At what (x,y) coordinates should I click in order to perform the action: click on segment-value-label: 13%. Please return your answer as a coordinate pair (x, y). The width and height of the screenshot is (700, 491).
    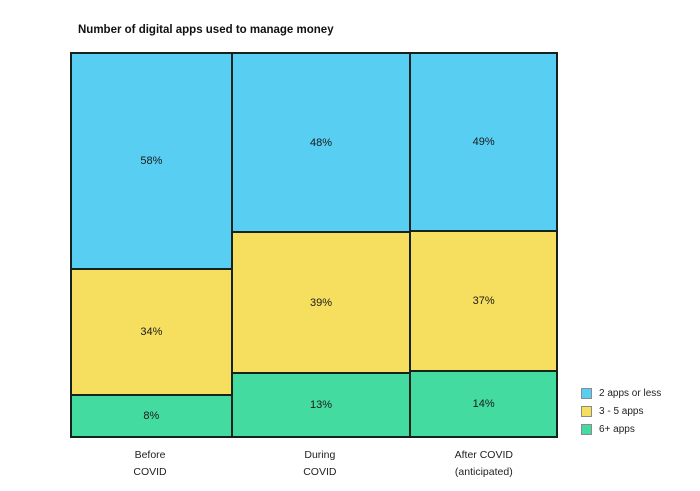
    Looking at the image, I should click on (321, 404).